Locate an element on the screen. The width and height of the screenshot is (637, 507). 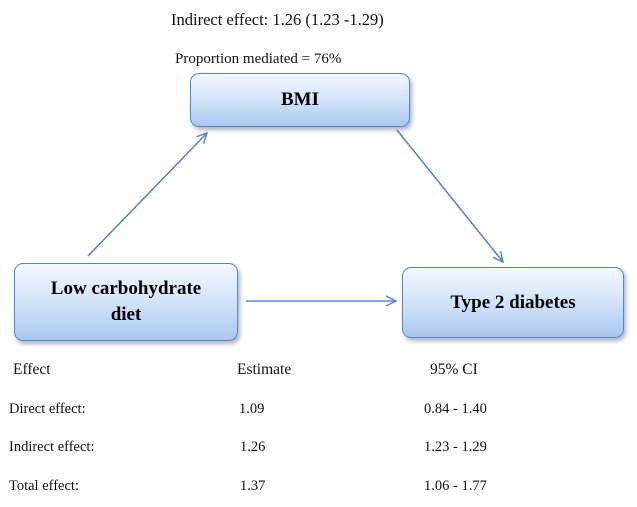
table-row-indirect-effect: Indirect effect: is located at coordinates (52, 447).